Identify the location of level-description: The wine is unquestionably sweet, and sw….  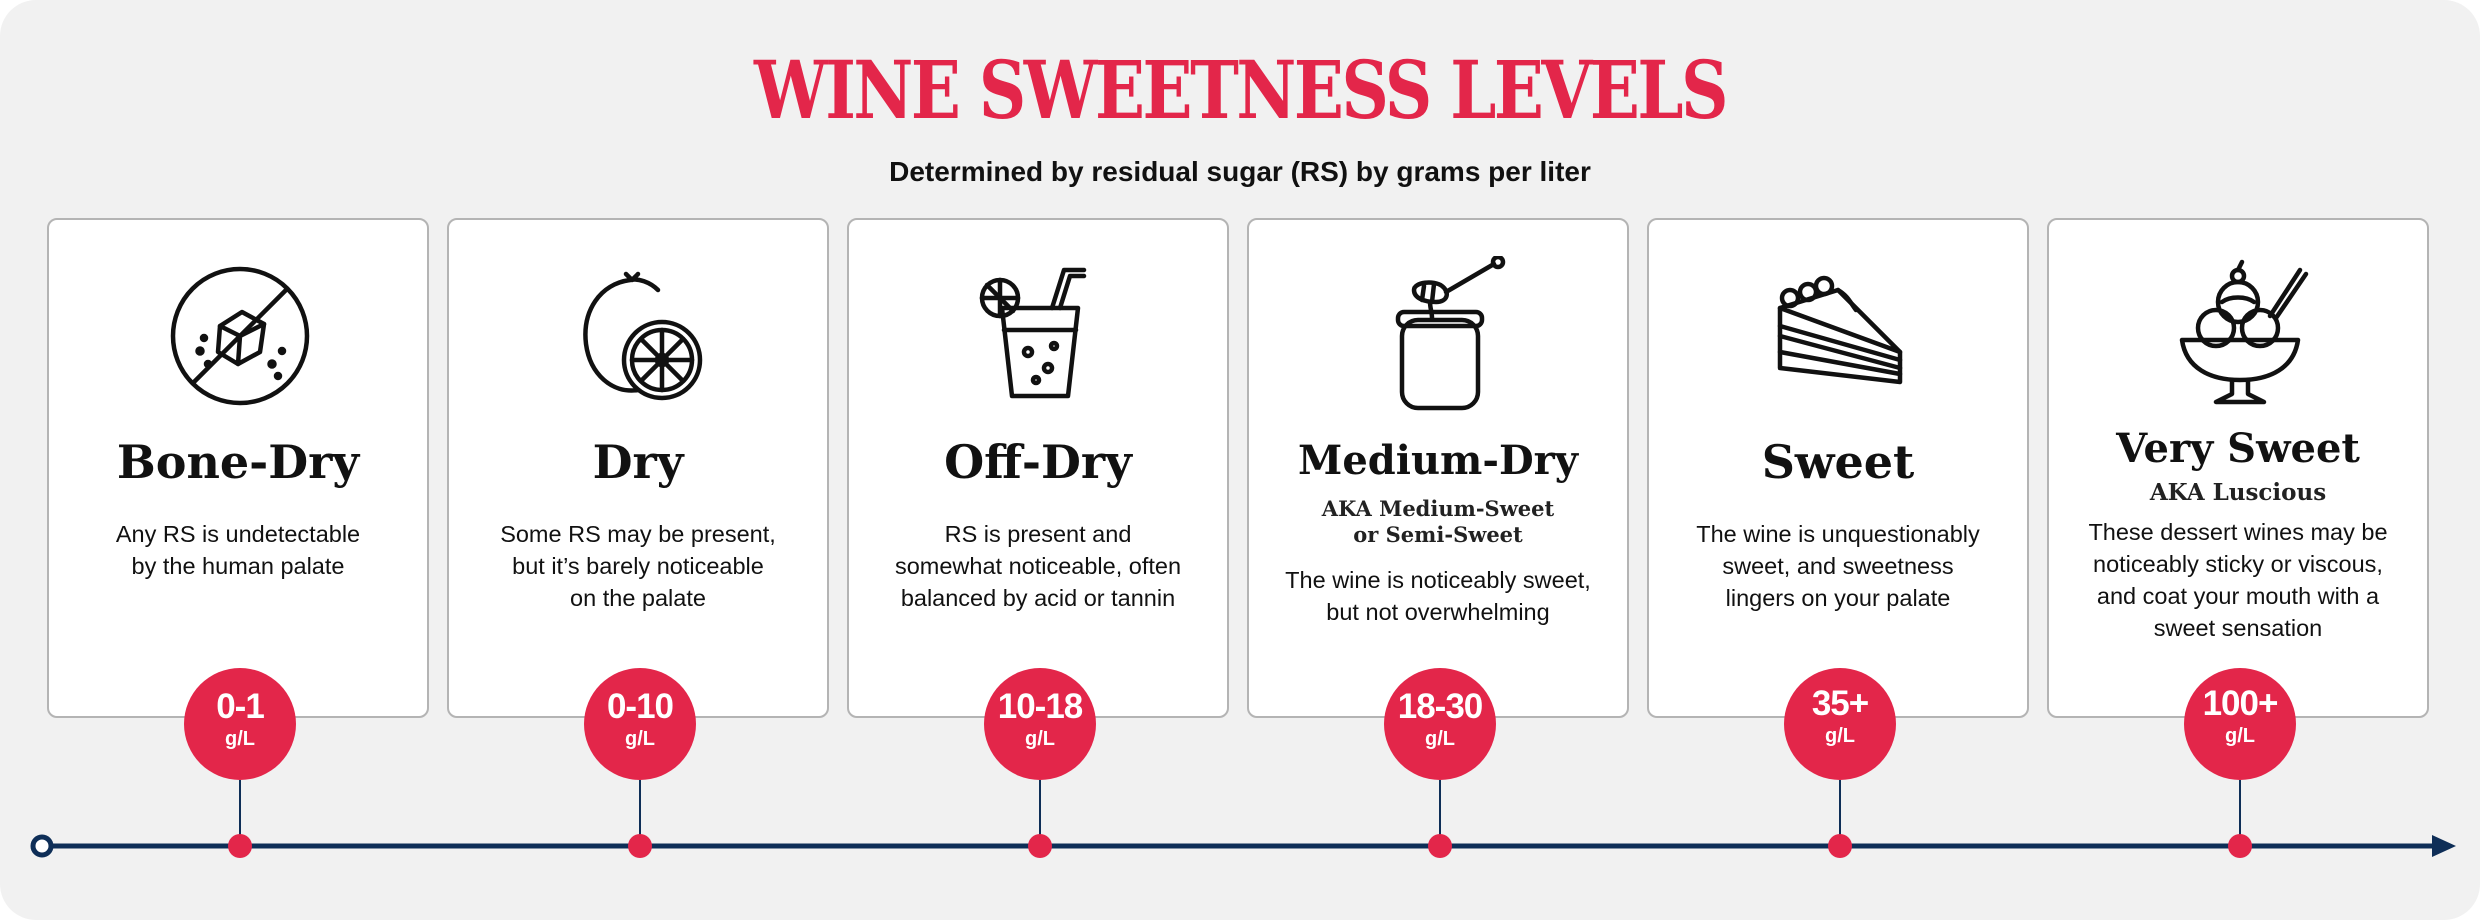
(1838, 566).